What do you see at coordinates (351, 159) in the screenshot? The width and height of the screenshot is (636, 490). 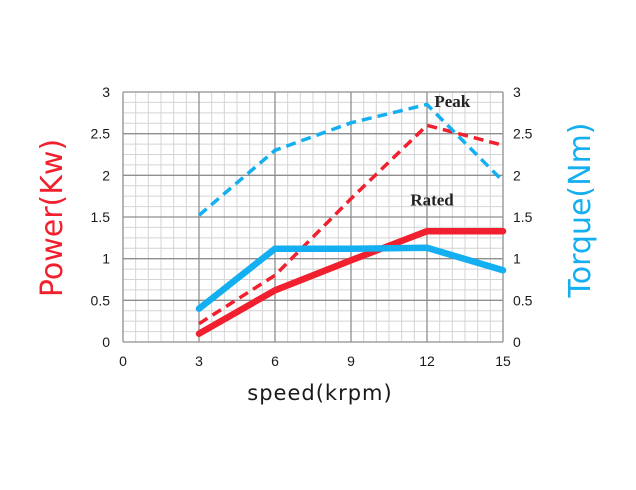 I see `series-line-torque-peak` at bounding box center [351, 159].